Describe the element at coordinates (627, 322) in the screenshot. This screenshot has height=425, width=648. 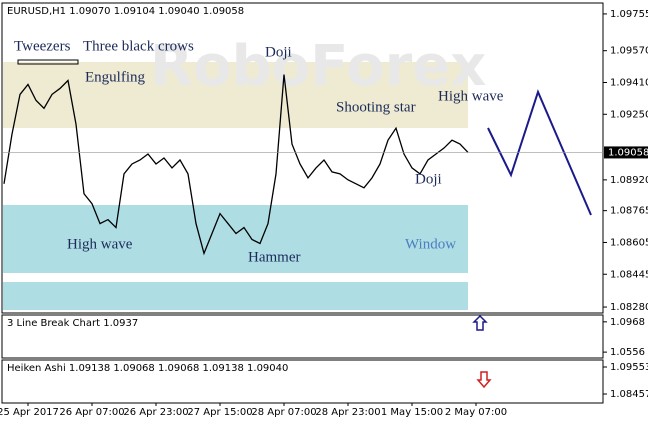
I see `y-tick-label: 1.0968` at that location.